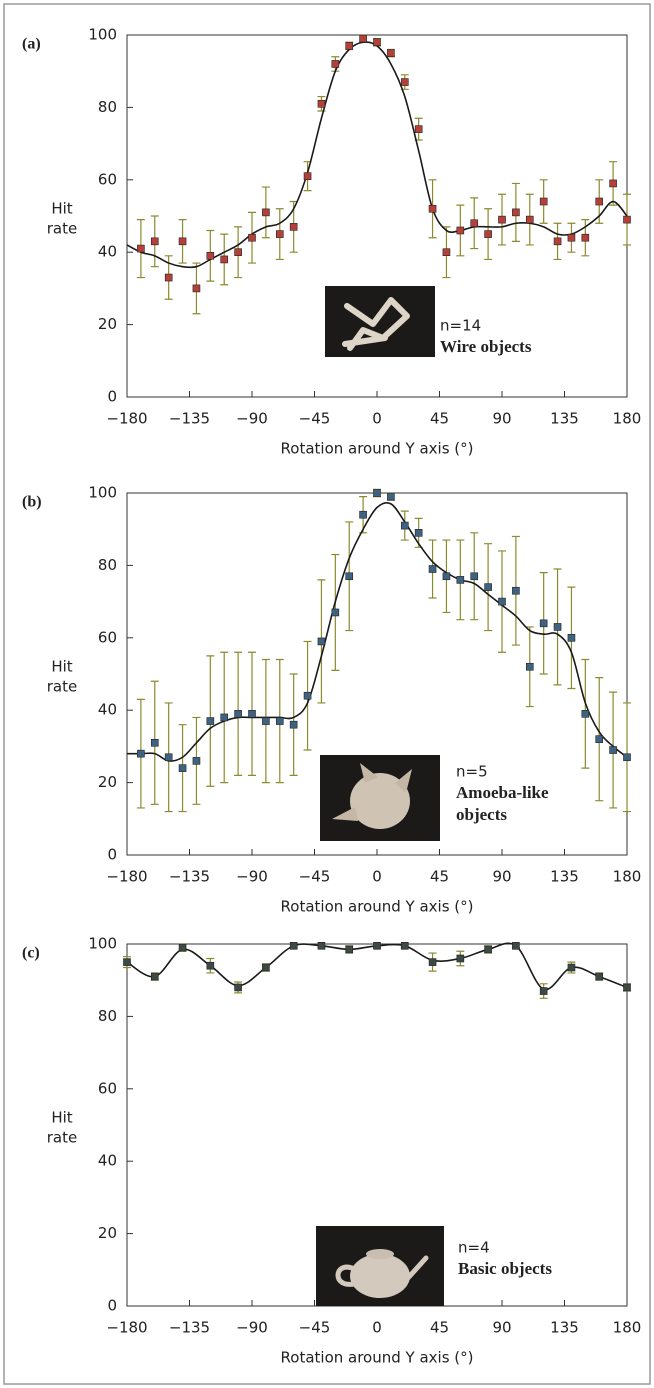  Describe the element at coordinates (501, 877) in the screenshot. I see `x-tick-label: 90` at that location.